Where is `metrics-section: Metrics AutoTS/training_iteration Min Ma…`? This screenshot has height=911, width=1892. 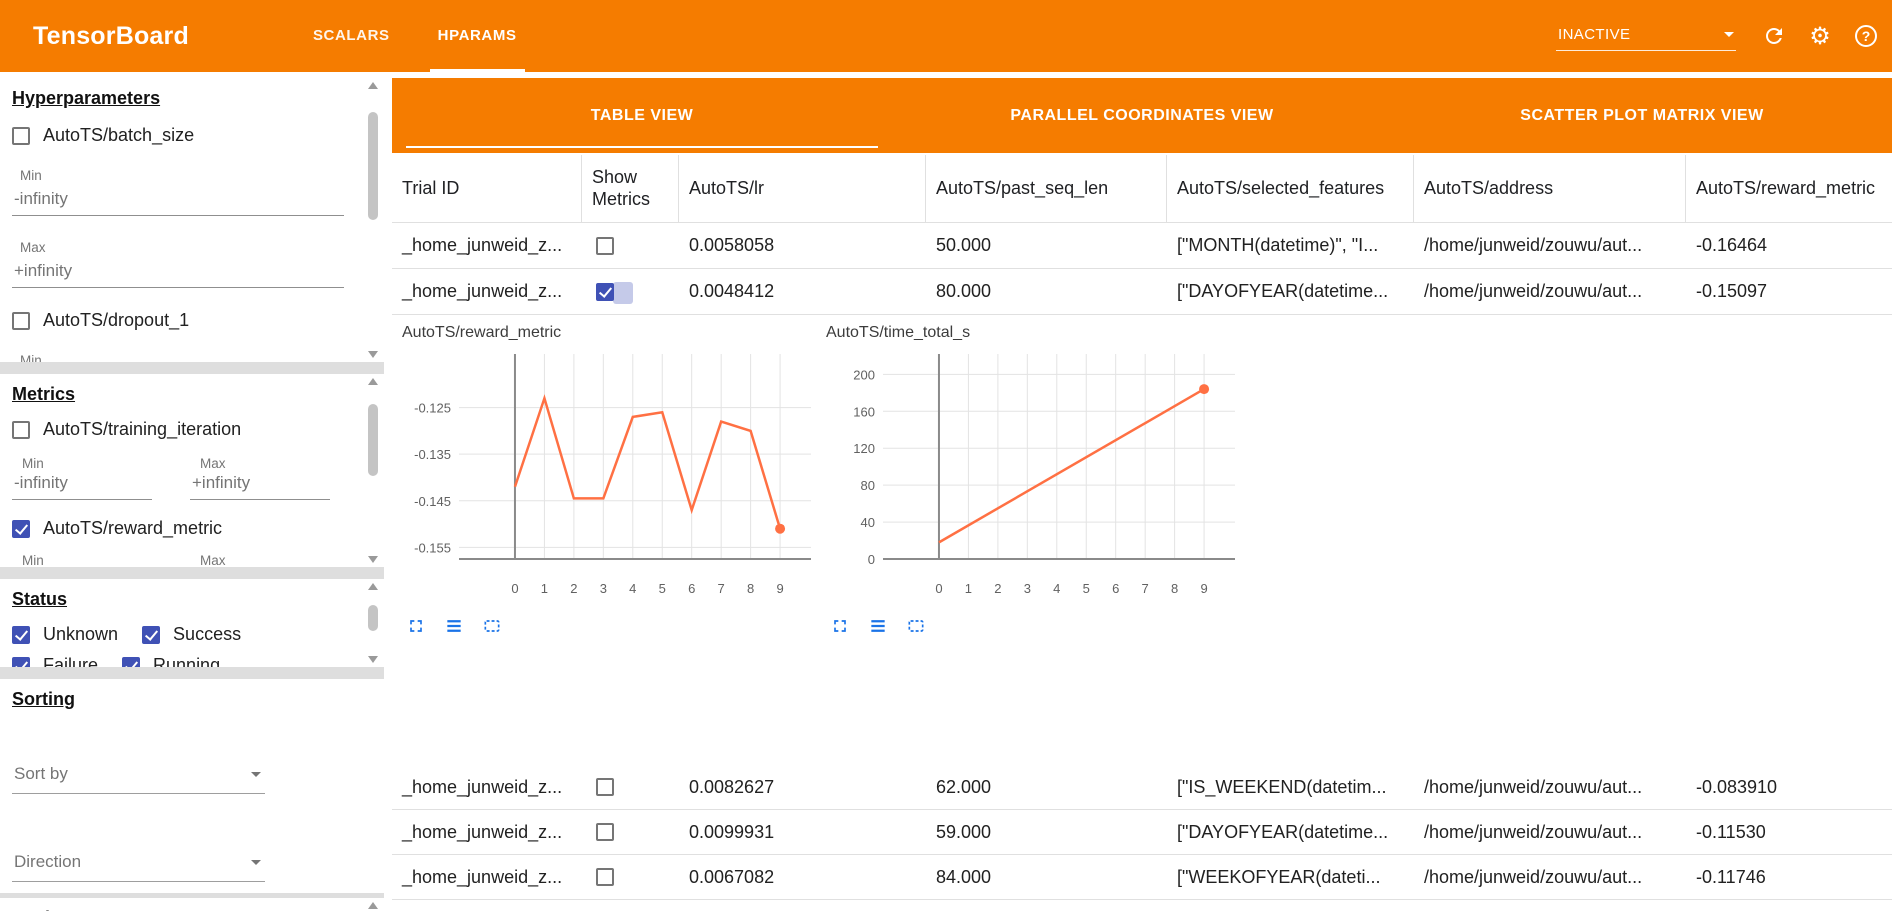 metrics-section: Metrics AutoTS/training_iteration Min Ma… is located at coordinates (192, 470).